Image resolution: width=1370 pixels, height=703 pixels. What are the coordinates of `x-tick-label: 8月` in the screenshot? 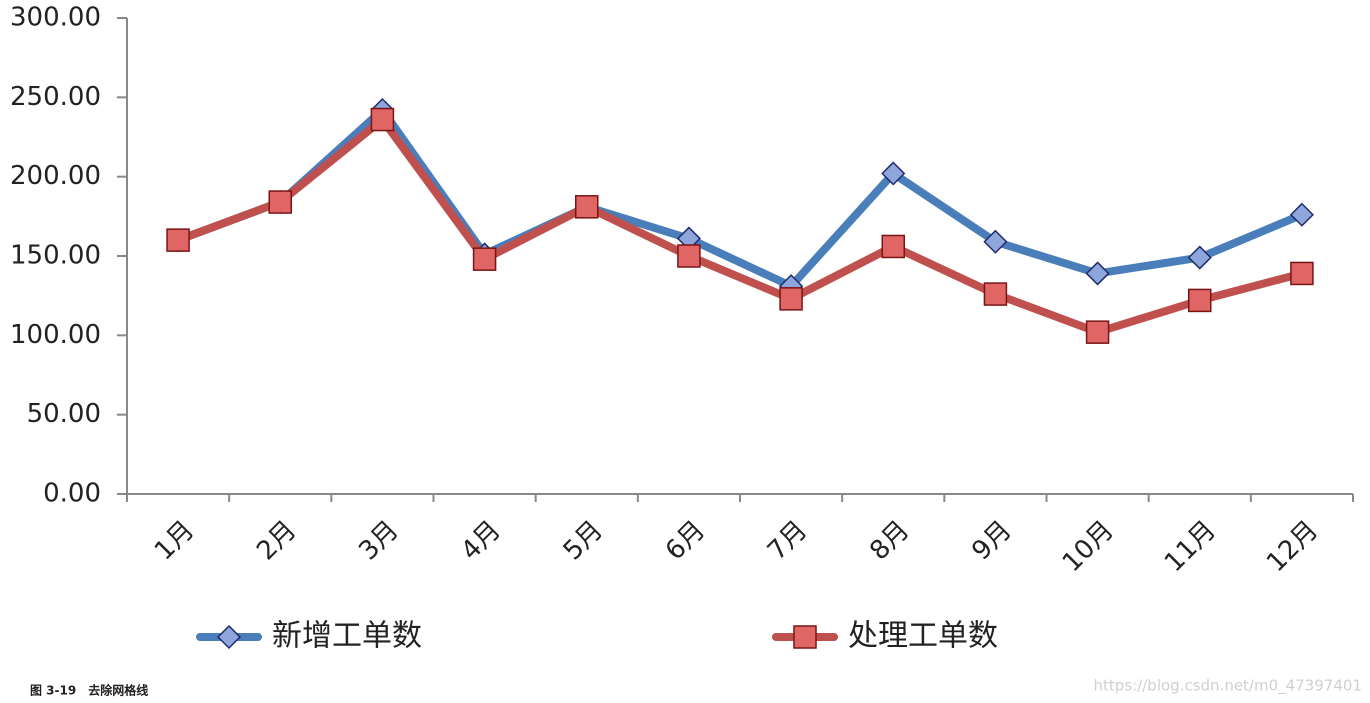 It's located at (889, 540).